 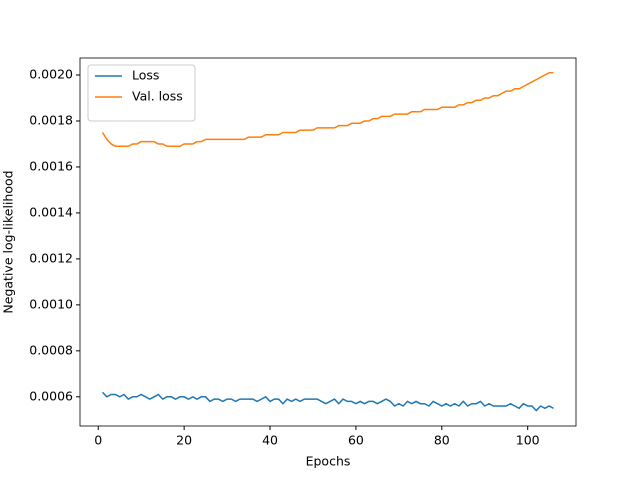 I want to click on x-tick-label: 20, so click(x=184, y=440).